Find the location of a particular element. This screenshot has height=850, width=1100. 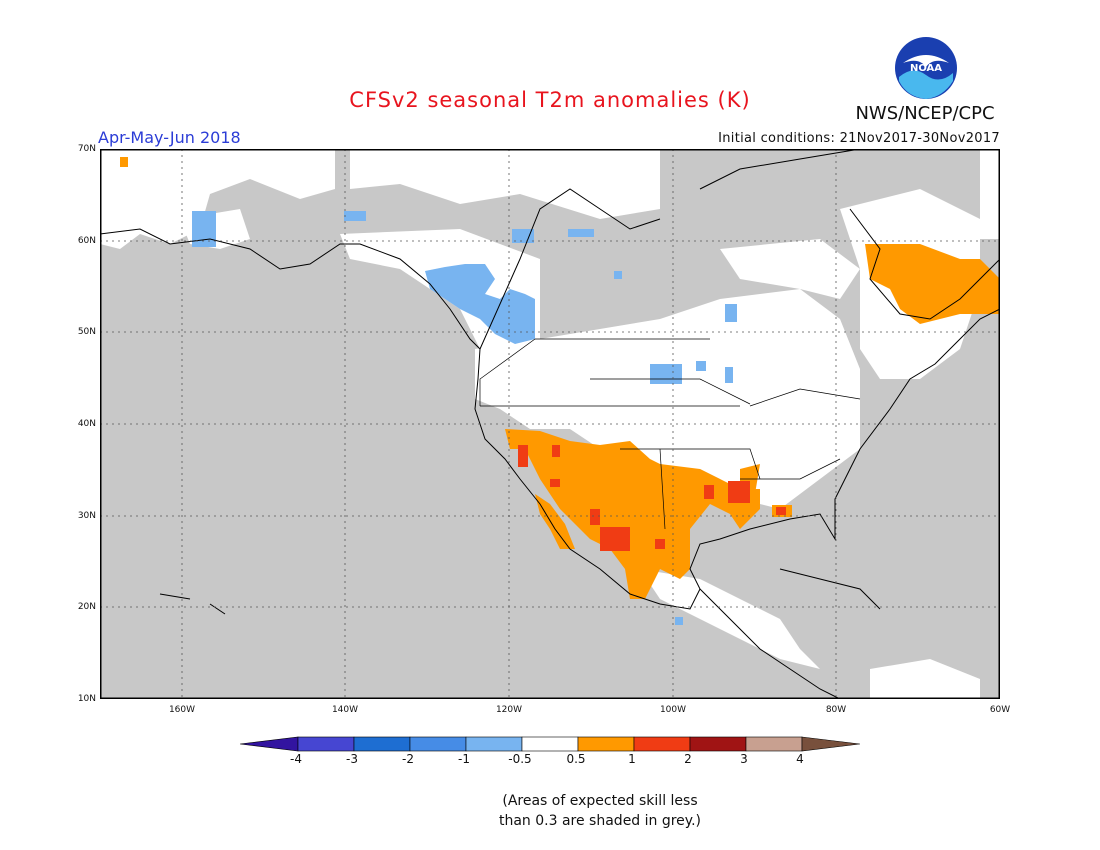

colorbar-label-m05: -0.5 is located at coordinates (520, 759).